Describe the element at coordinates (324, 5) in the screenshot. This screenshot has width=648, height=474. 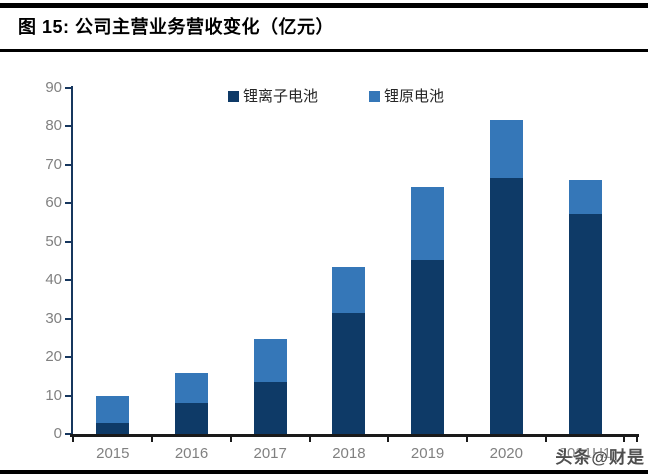
I see `header-top-rule` at that location.